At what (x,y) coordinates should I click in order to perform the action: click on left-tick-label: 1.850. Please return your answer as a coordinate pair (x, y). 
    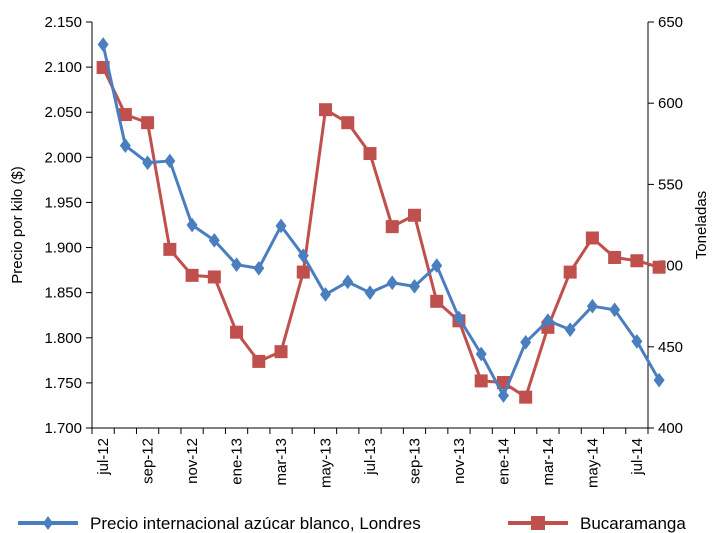
    Looking at the image, I should click on (63, 293).